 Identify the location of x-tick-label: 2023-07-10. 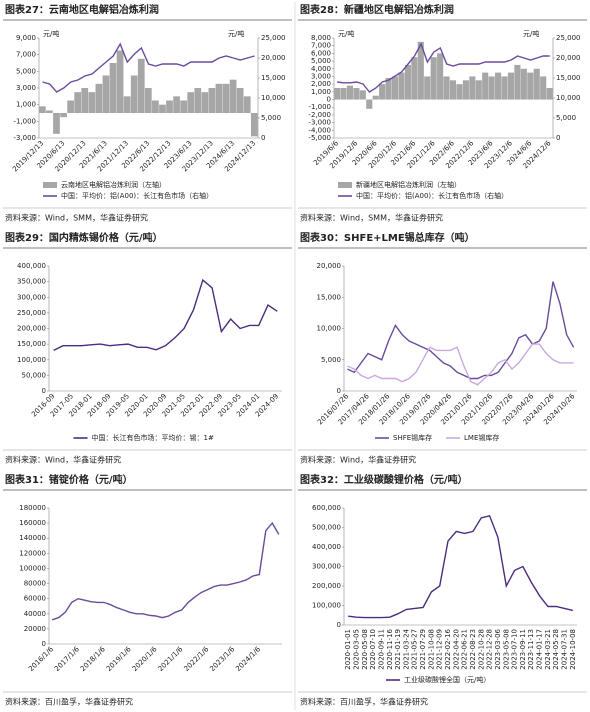
(515, 649).